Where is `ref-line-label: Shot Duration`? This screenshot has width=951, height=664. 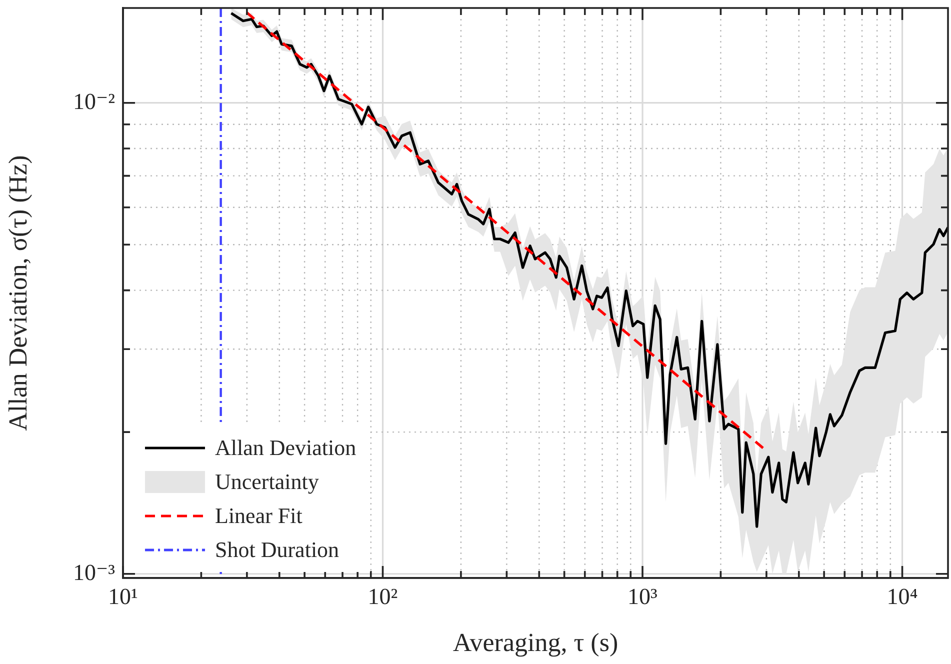
ref-line-label: Shot Duration is located at coordinates (277, 549).